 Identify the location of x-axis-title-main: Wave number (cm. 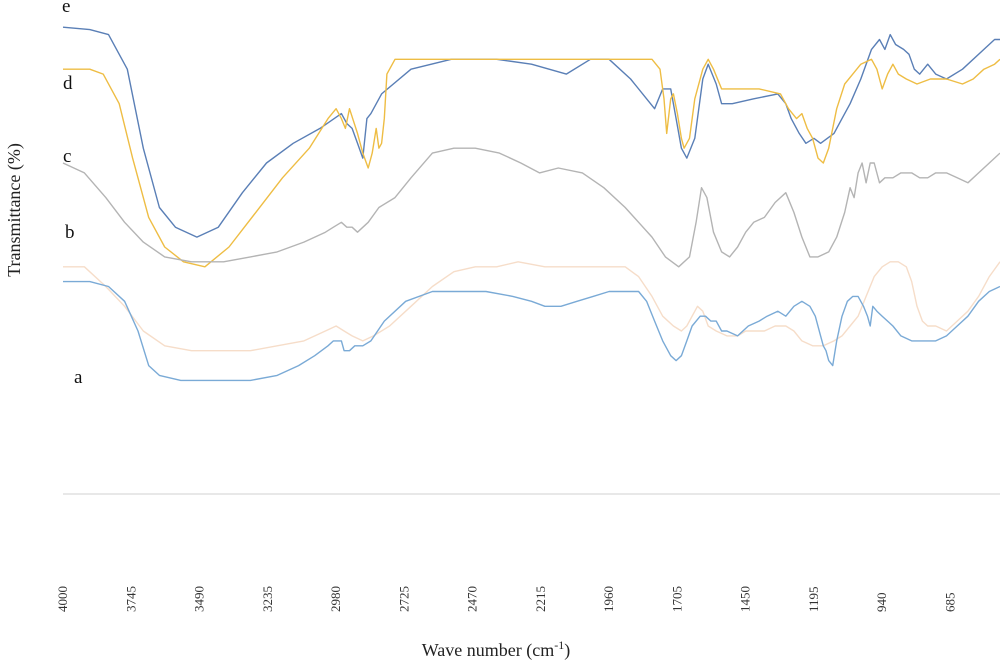
(488, 650).